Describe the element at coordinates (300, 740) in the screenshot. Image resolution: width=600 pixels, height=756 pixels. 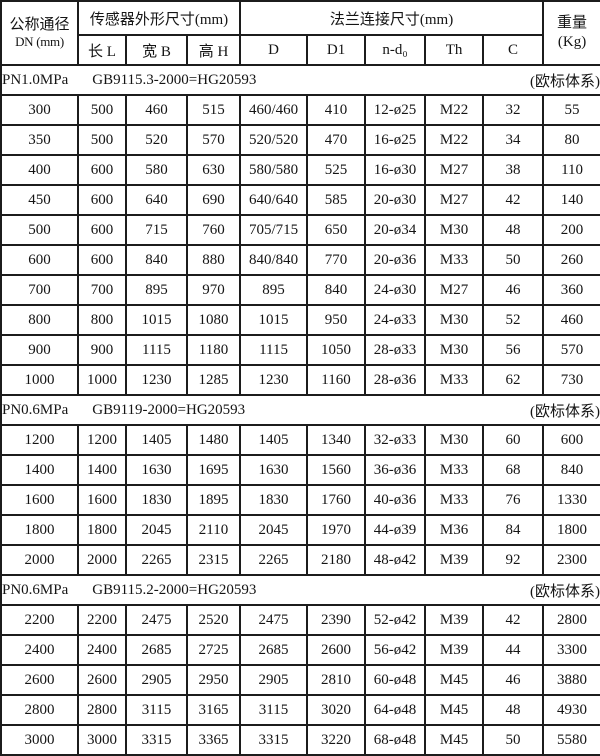
I see `data-row: 3000 3000 3315 3365 3315 3220 68-ø48 M45 50 5580` at that location.